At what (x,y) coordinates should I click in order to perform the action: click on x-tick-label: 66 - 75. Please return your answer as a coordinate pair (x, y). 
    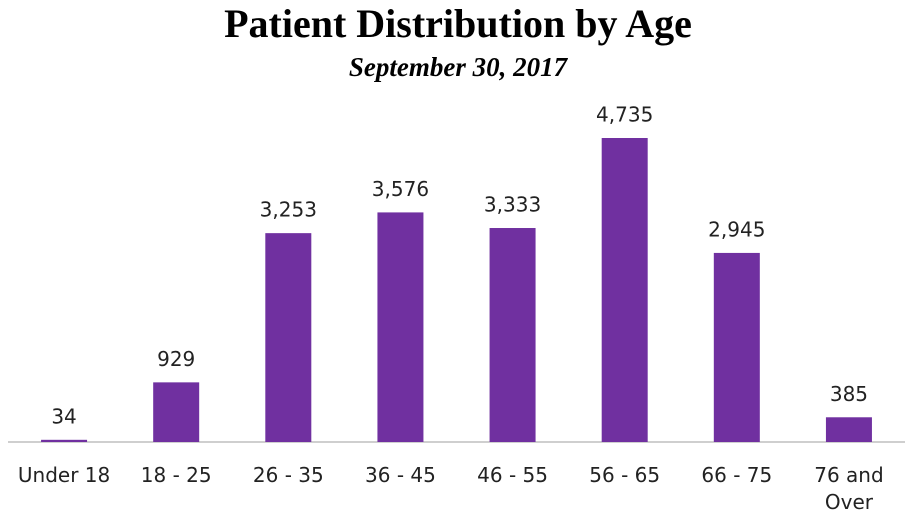
    Looking at the image, I should click on (737, 475).